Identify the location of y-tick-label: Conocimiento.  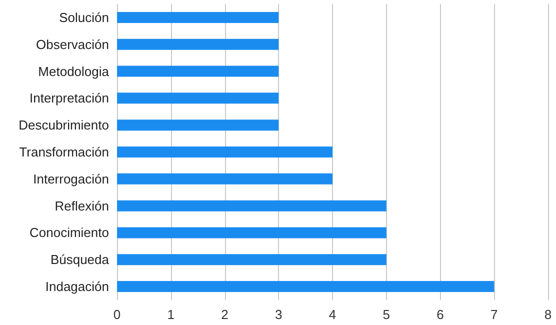
(69, 232).